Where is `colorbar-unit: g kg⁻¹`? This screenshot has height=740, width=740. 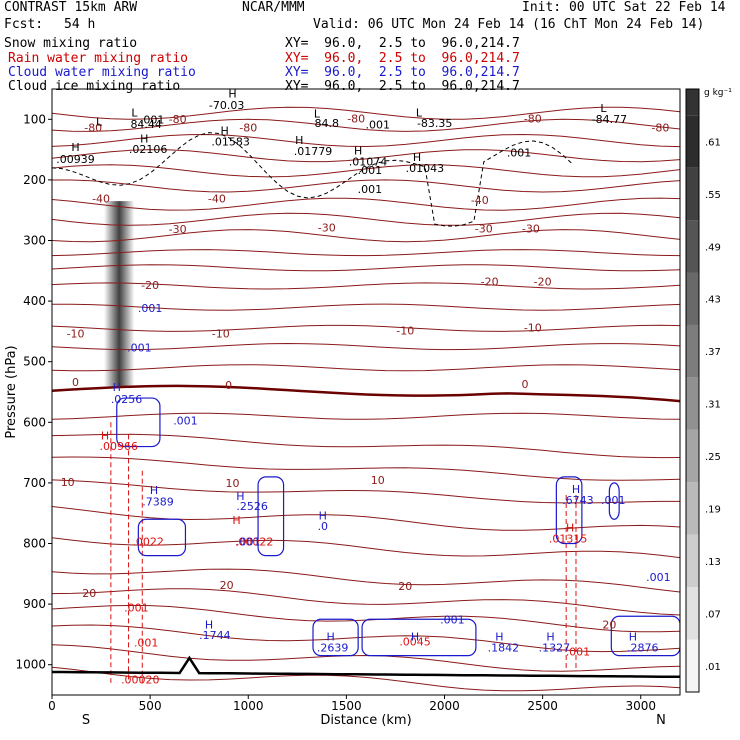
colorbar-unit: g kg⁻¹ is located at coordinates (718, 93).